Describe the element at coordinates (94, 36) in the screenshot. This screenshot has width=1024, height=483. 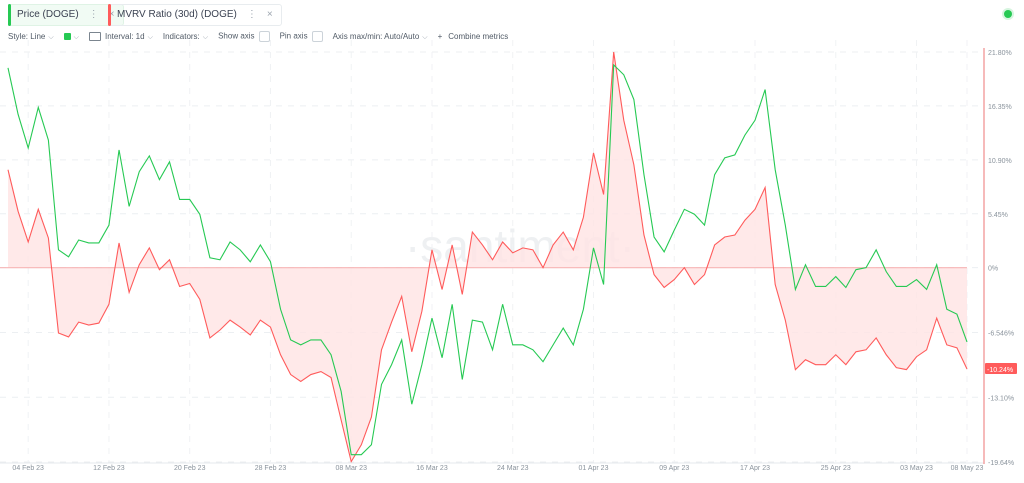
I see `calendar-icon` at that location.